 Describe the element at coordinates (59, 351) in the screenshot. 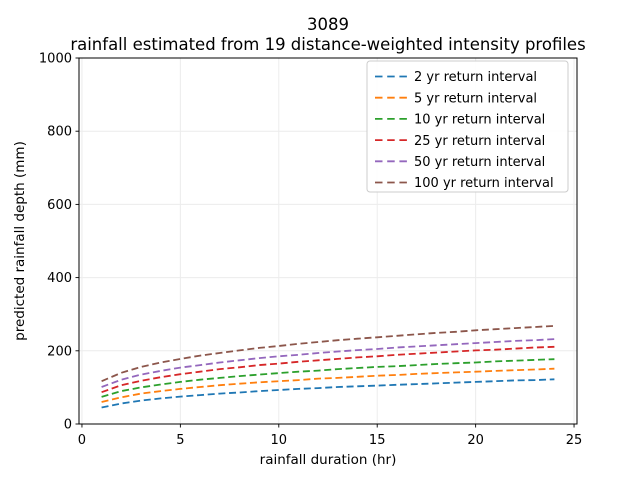

I see `y-tick-label: 200` at that location.